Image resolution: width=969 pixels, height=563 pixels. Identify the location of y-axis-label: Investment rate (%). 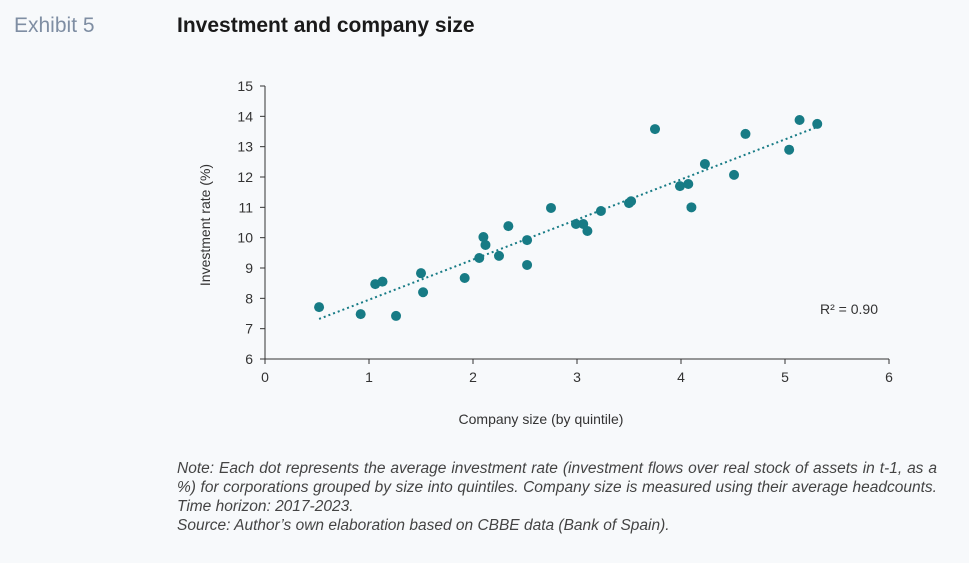
(205, 225).